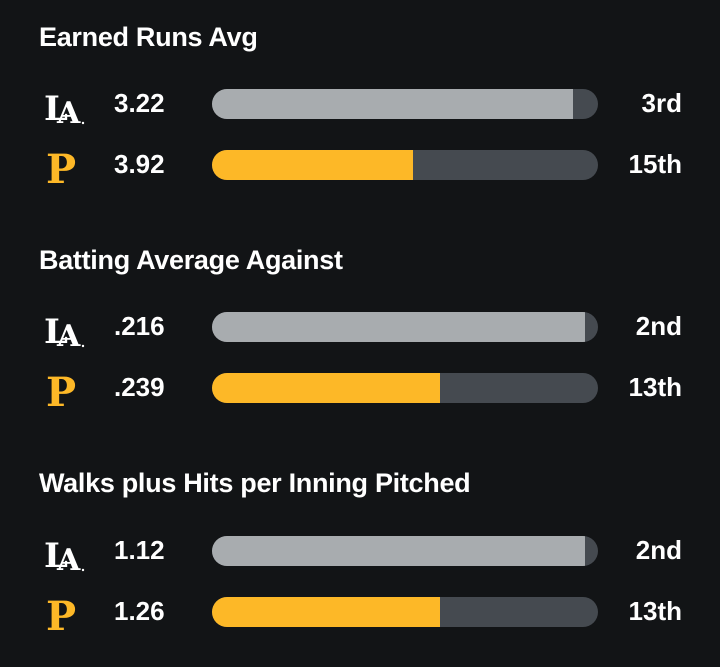 This screenshot has height=667, width=720. I want to click on stat-row-la: L A 1.12 2nd, so click(360, 551).